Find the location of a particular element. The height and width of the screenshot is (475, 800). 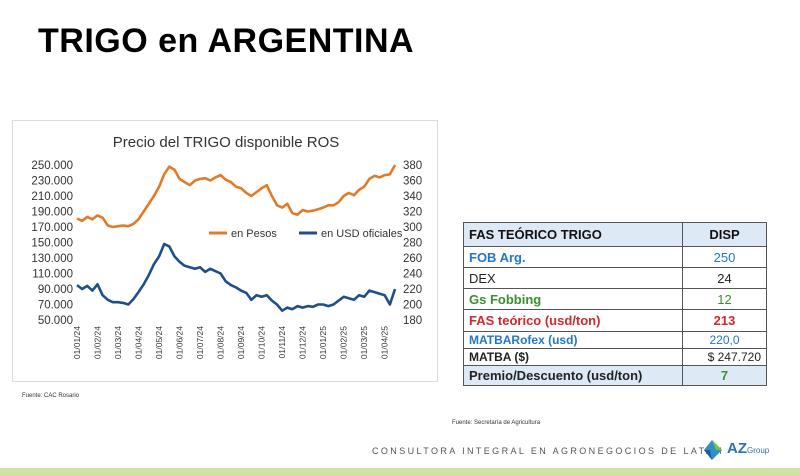

y-left-tick-label: 190.000 is located at coordinates (52, 213).